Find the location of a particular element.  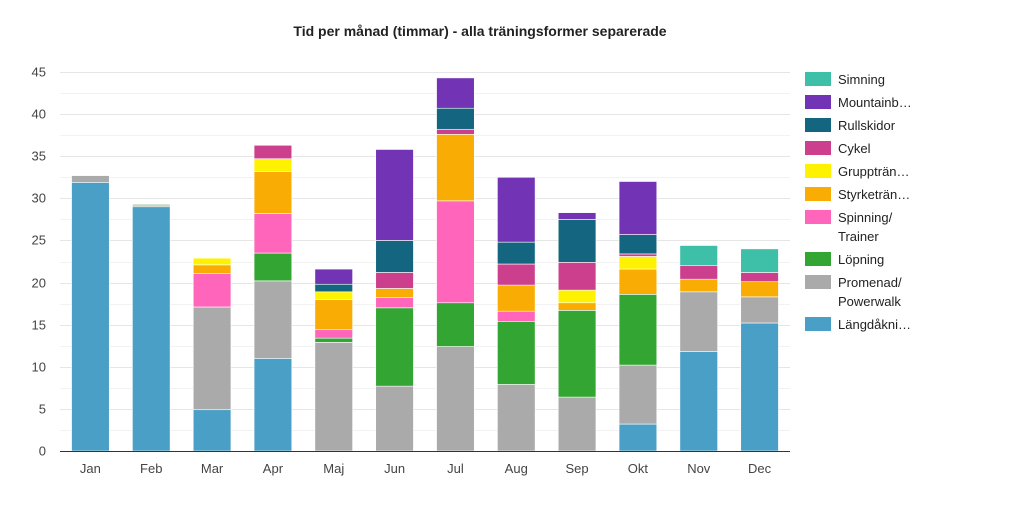

bar-stack-nov is located at coordinates (698, 348).